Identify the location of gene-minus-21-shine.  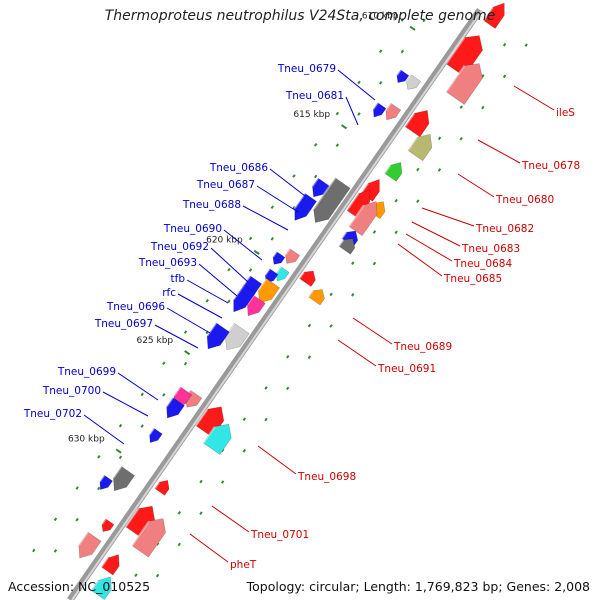
(151, 431).